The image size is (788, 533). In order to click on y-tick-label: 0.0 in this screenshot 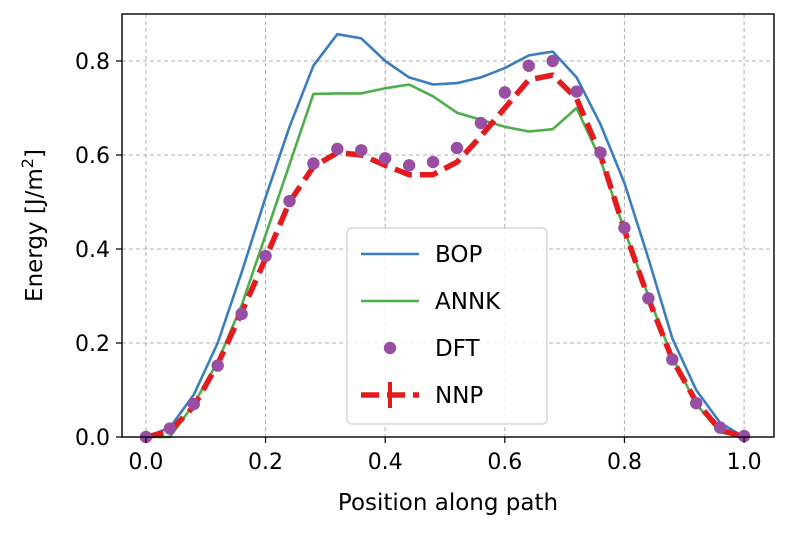, I will do `click(92, 438)`.